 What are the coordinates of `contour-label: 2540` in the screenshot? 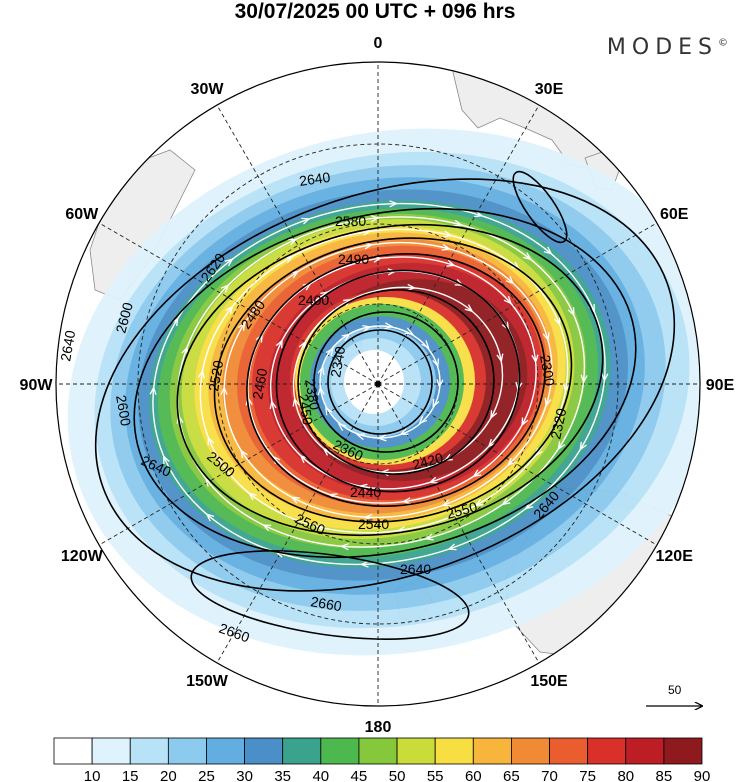 It's located at (373, 524).